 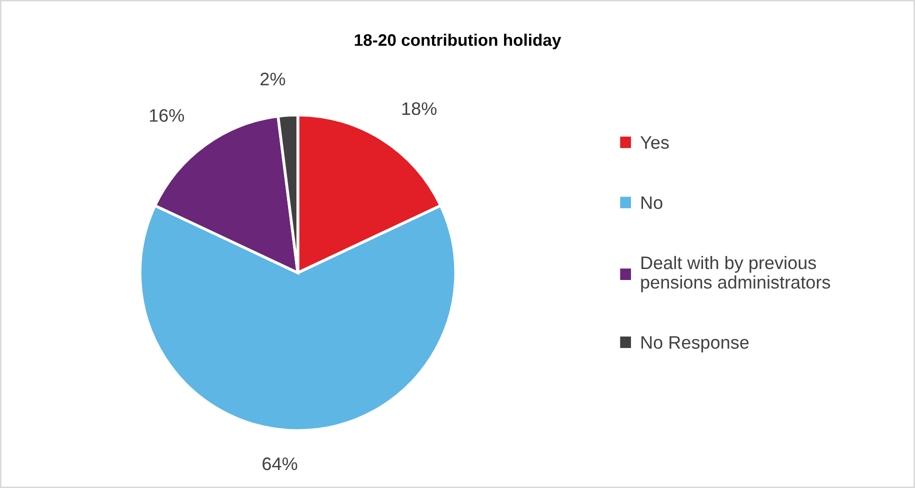 I want to click on legend-label: No, so click(x=651, y=203).